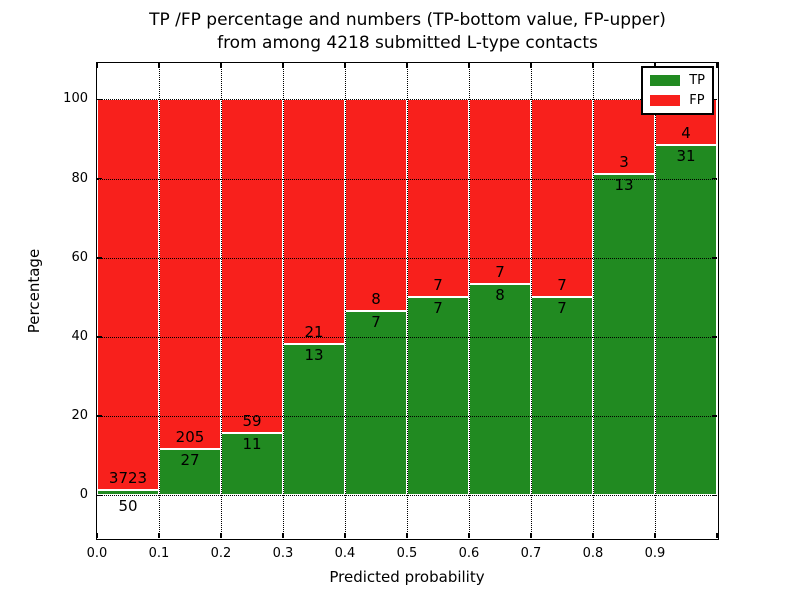  Describe the element at coordinates (34, 291) in the screenshot. I see `y-axis-label: Percentage` at that location.